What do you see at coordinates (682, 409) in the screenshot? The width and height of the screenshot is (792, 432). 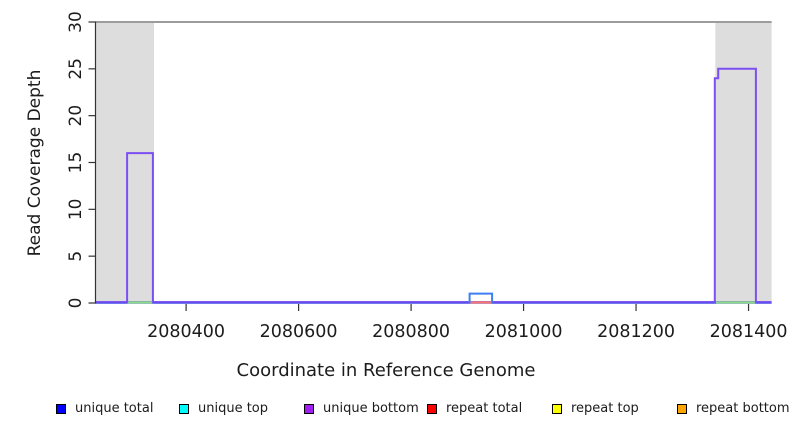 I see `legend-swatch-repeat-bottom` at bounding box center [682, 409].